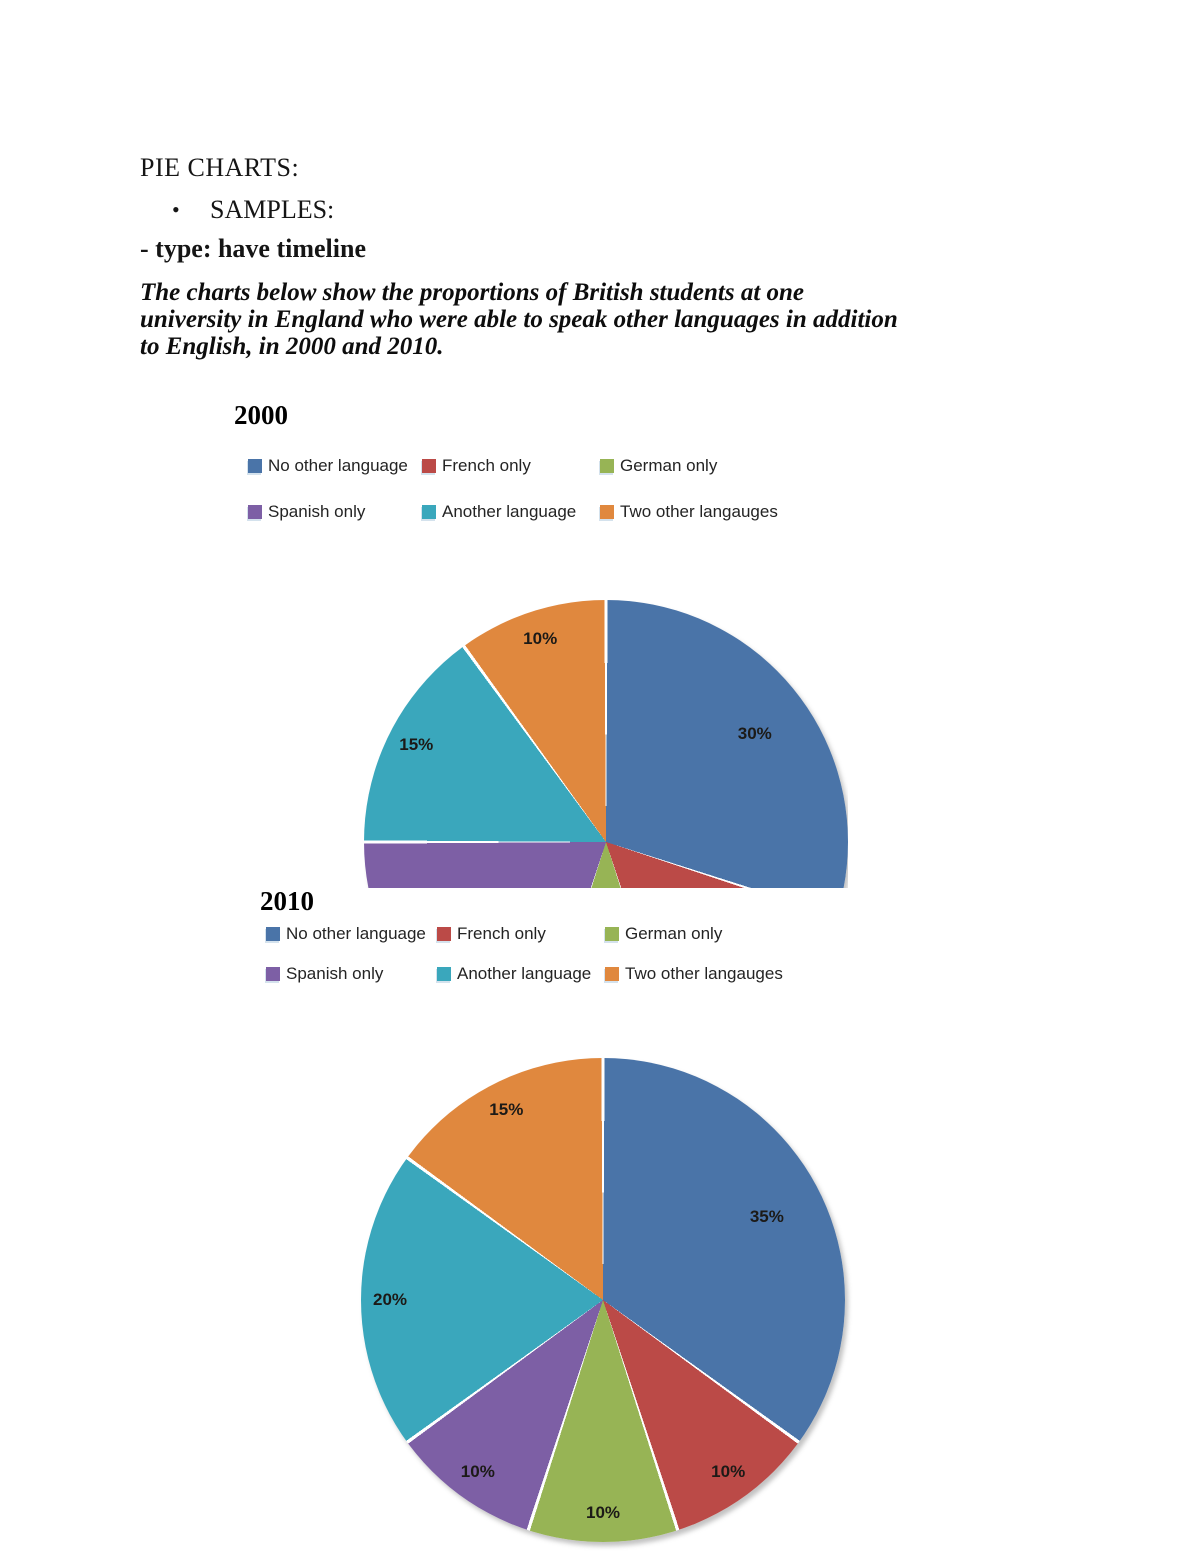  I want to click on intro-line-3: to English, in 2000 and 2010., so click(292, 346).